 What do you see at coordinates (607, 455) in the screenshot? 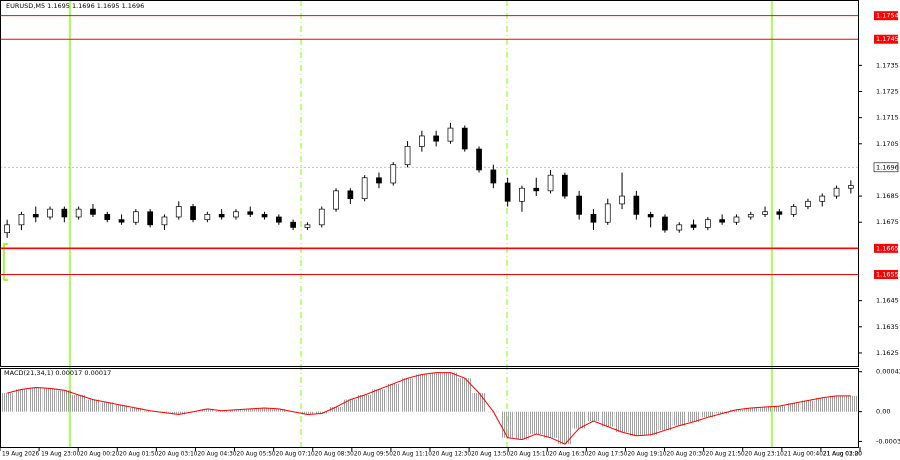
I see `x-tick-label: 20 Aug 17:50` at bounding box center [607, 455].